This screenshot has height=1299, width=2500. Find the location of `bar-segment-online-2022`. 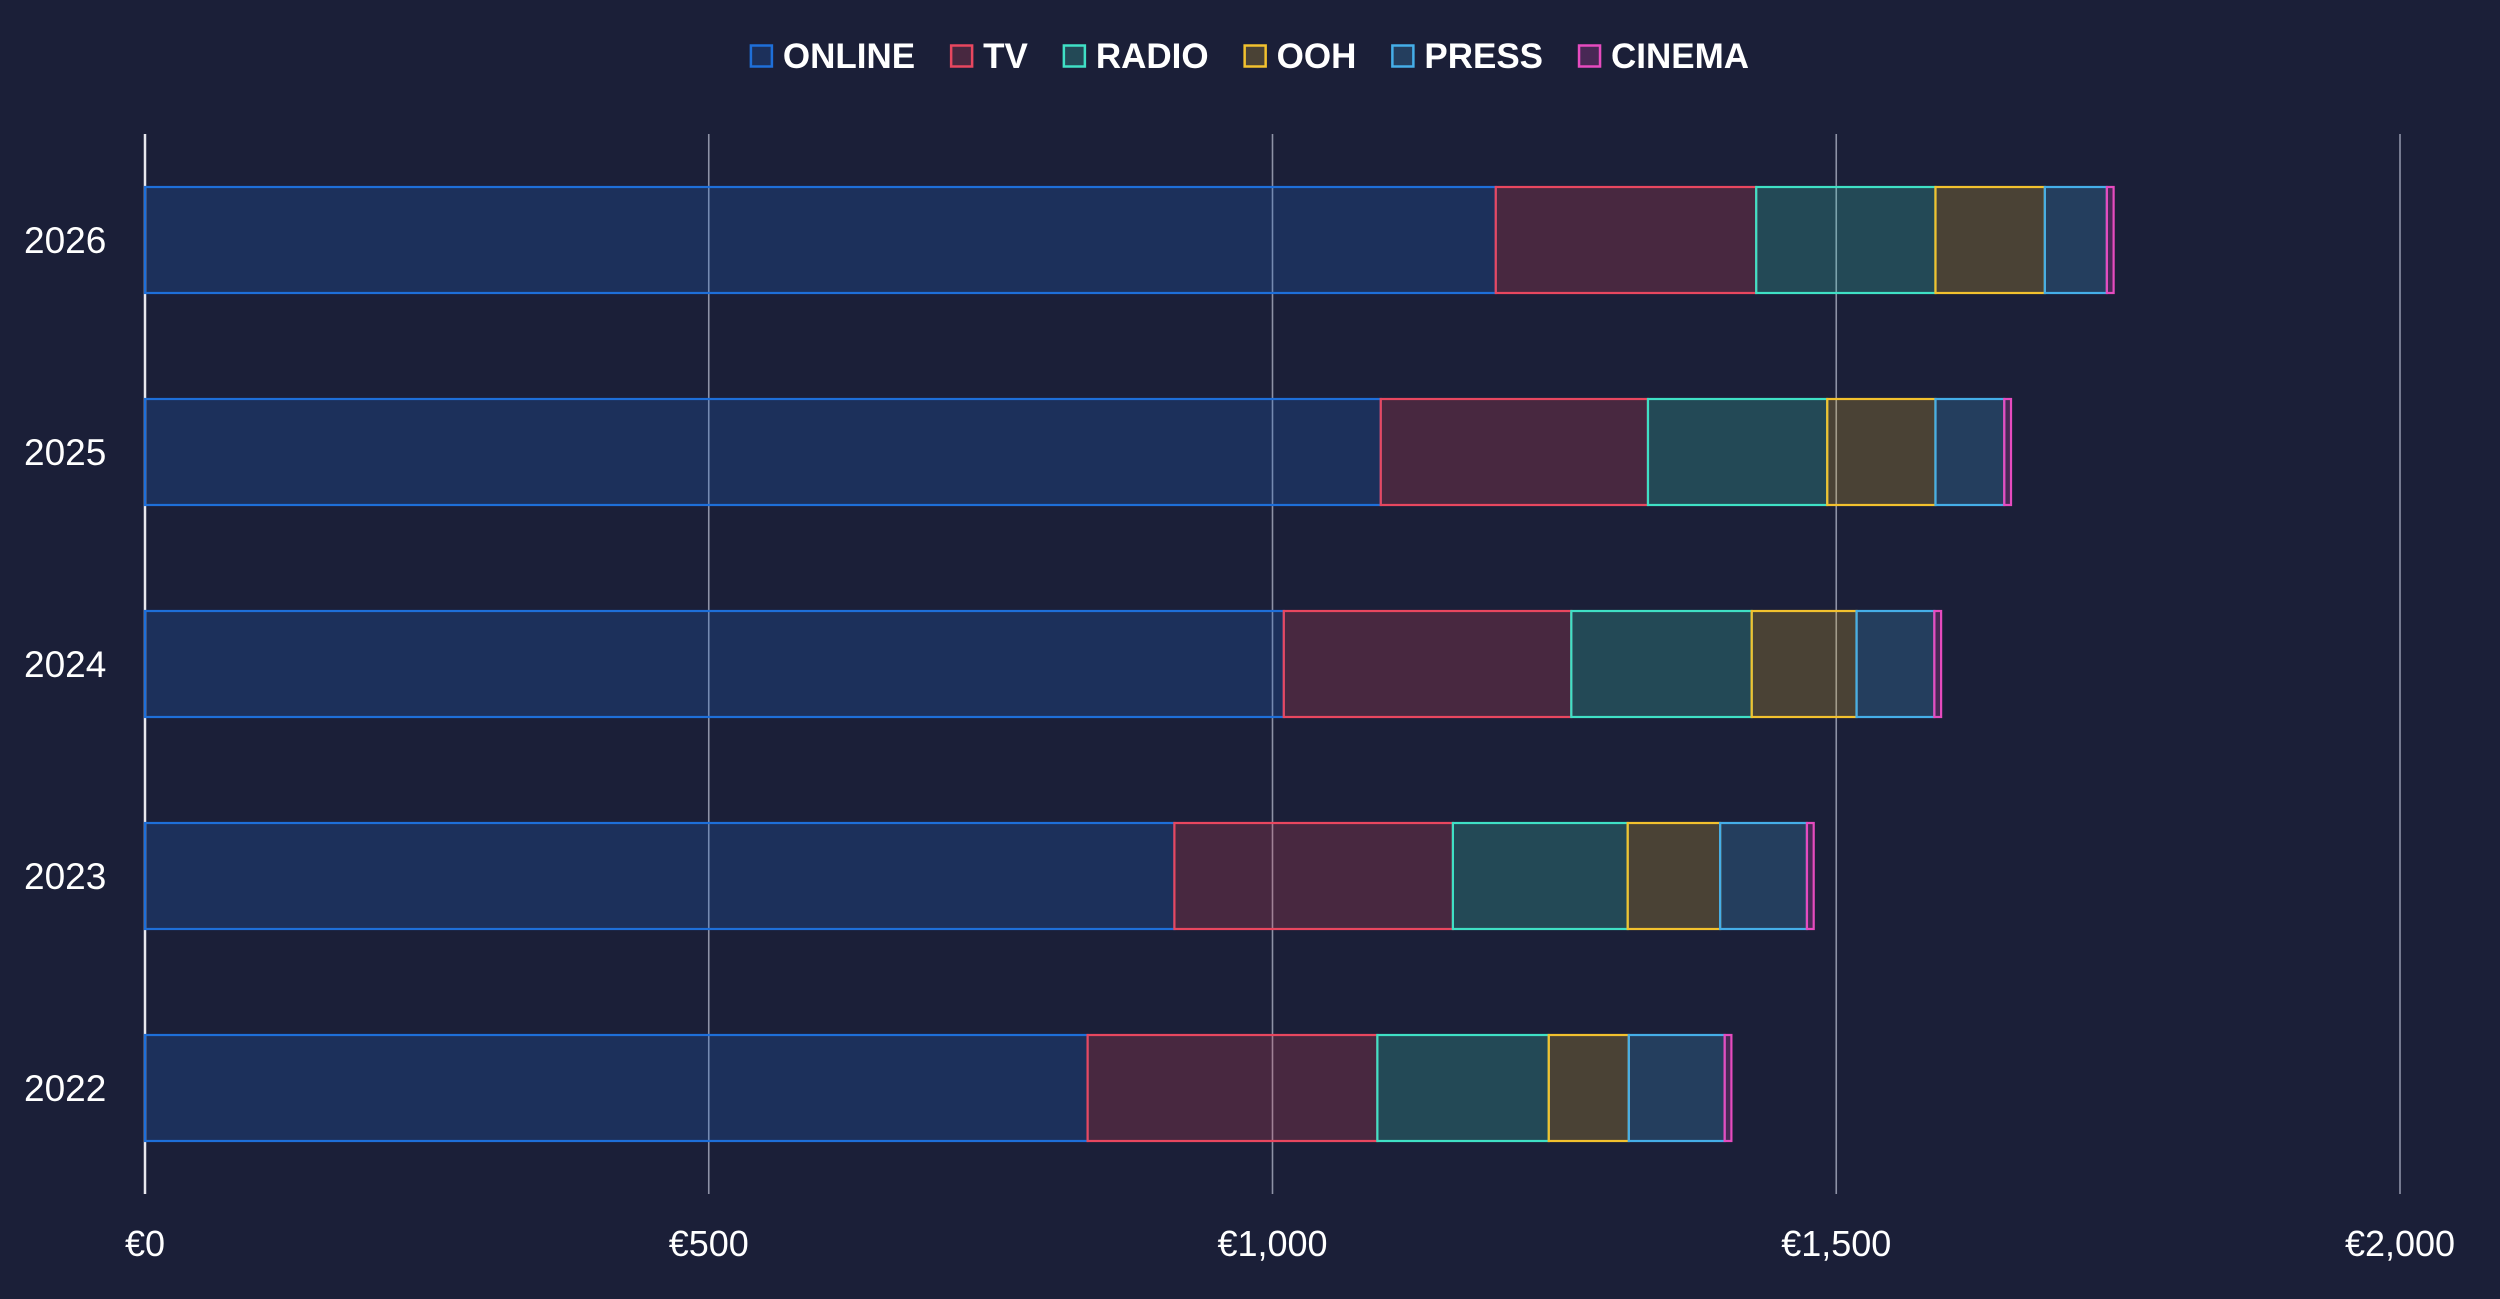

bar-segment-online-2022 is located at coordinates (616, 1088).